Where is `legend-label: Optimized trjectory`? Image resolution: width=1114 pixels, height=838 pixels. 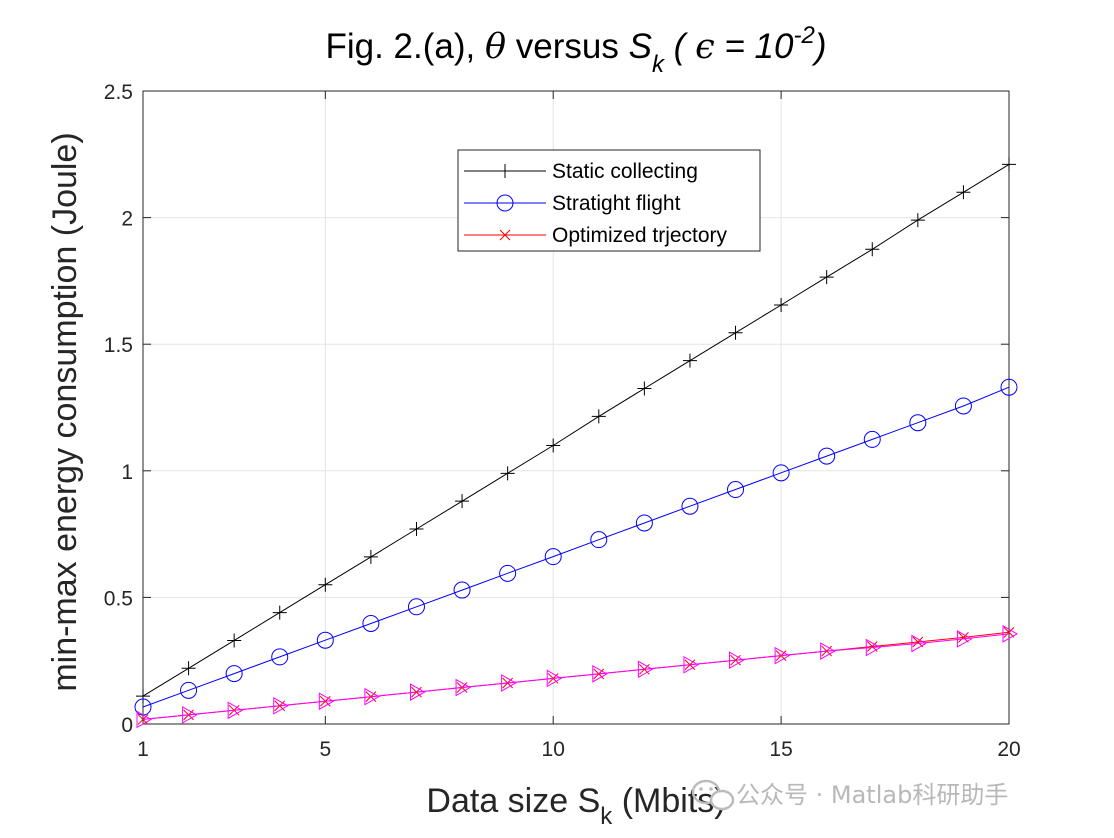
legend-label: Optimized trjectory is located at coordinates (640, 235).